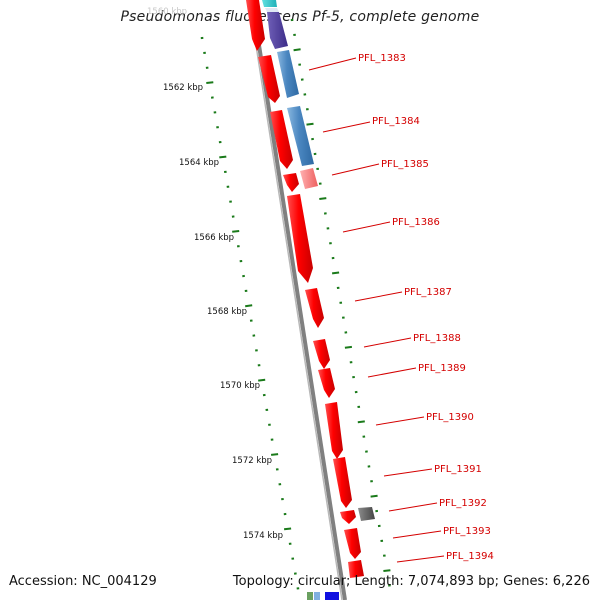 This screenshot has height=600, width=600. I want to click on locus-label: PFL_1385, so click(405, 164).